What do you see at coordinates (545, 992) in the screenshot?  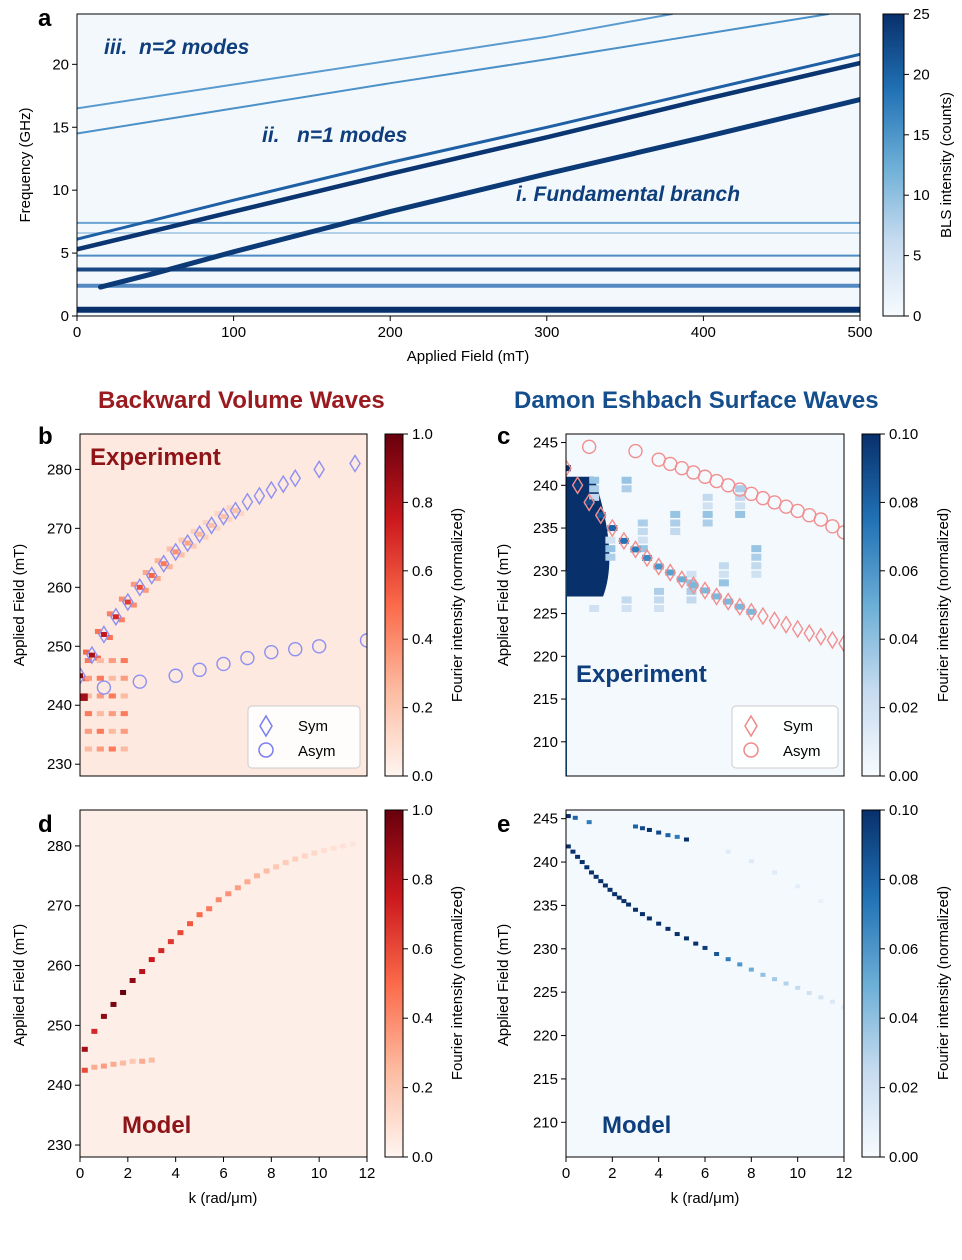 I see `y-tick-label: 225` at bounding box center [545, 992].